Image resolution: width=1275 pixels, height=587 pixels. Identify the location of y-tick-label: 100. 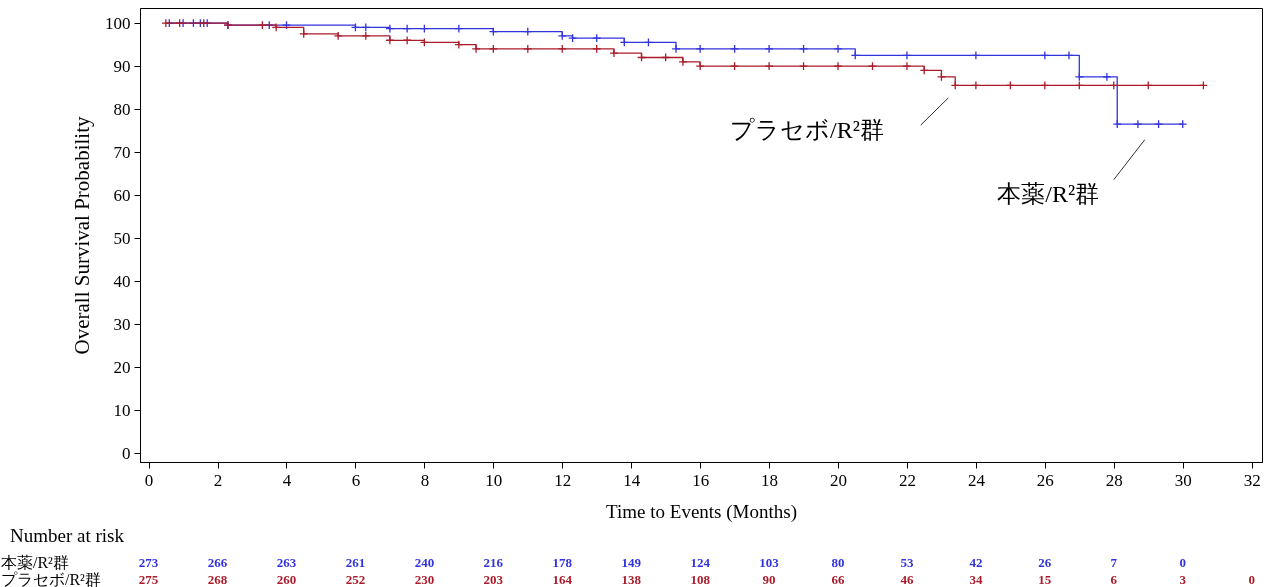
(118, 23).